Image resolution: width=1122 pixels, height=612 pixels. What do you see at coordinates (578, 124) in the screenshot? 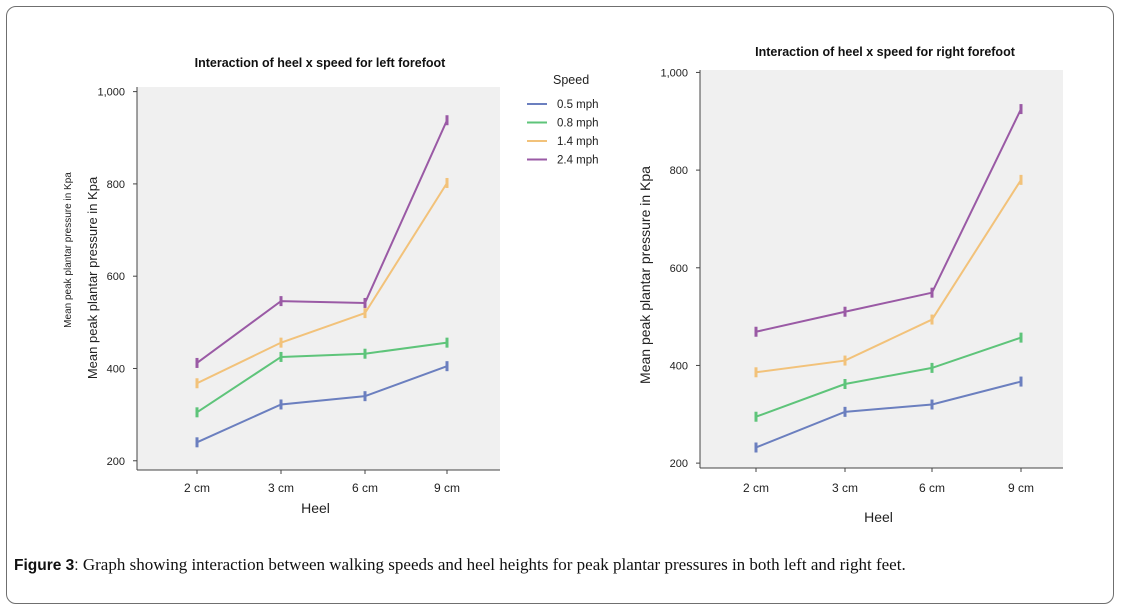
I see `legend-label: 0.8 mph` at bounding box center [578, 124].